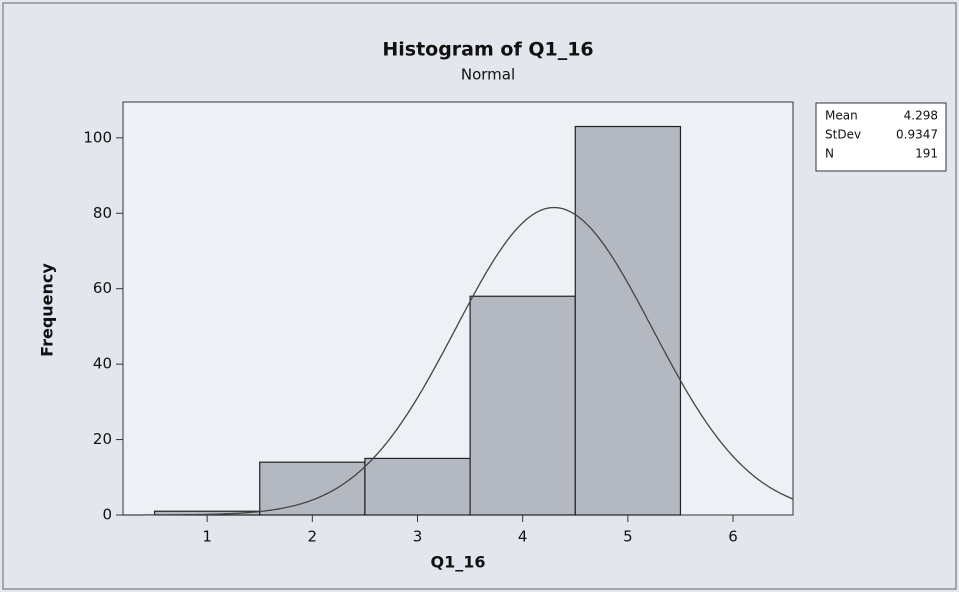 This screenshot has height=592, width=959. Describe the element at coordinates (418, 537) in the screenshot. I see `x-tick-label: 3` at that location.